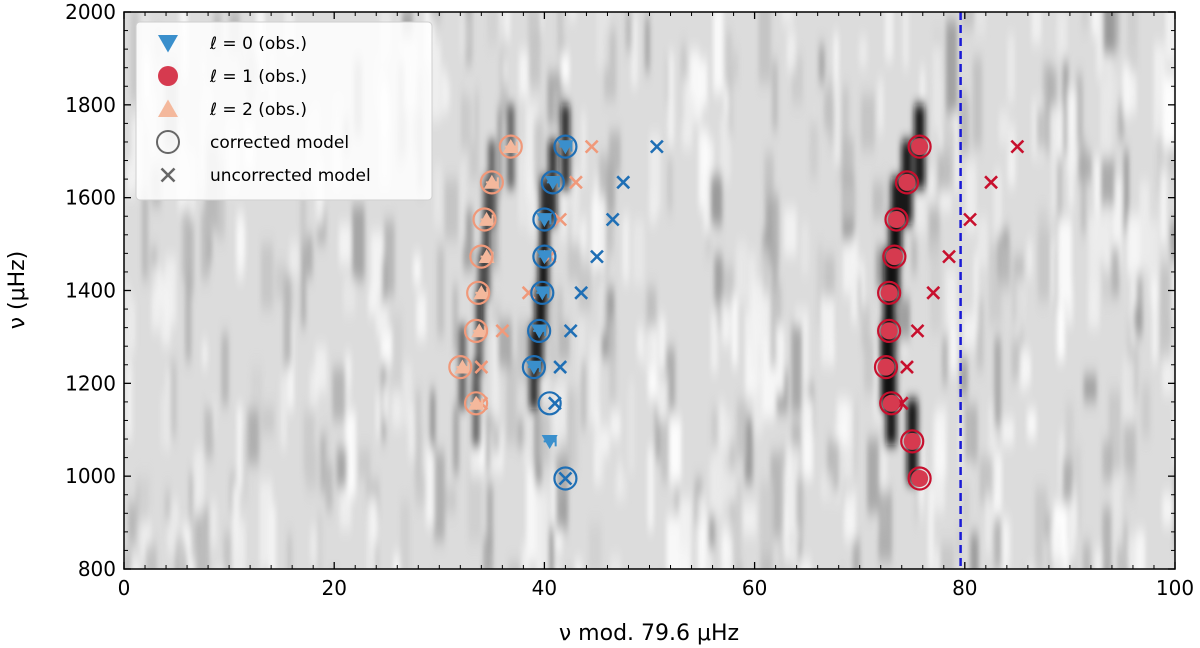  I want to click on y-tick-label: 1200, so click(90, 383).